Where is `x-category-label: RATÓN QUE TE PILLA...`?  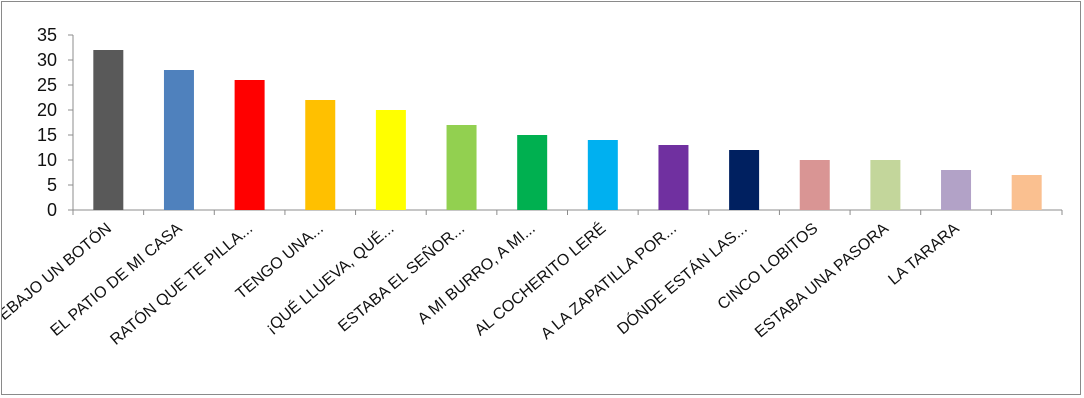 x-category-label: RATÓN QUE TE PILLA... is located at coordinates (181, 284).